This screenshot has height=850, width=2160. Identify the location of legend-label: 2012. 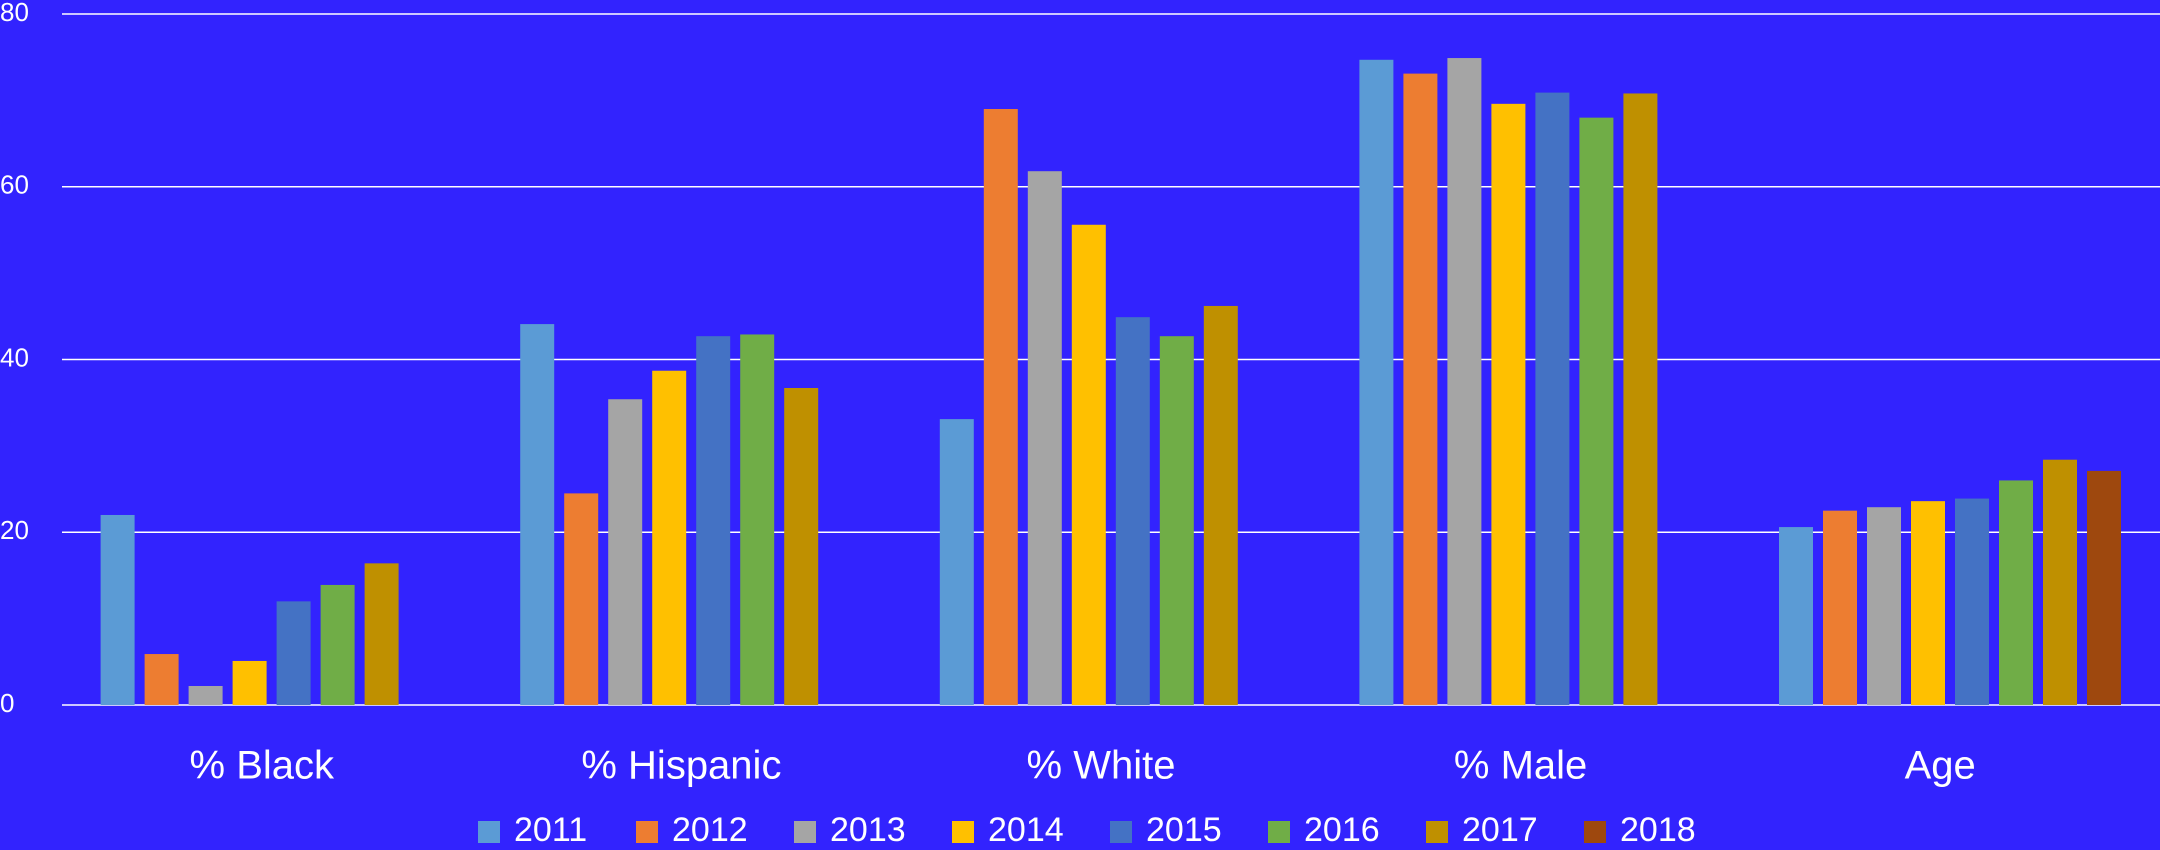
(710, 830).